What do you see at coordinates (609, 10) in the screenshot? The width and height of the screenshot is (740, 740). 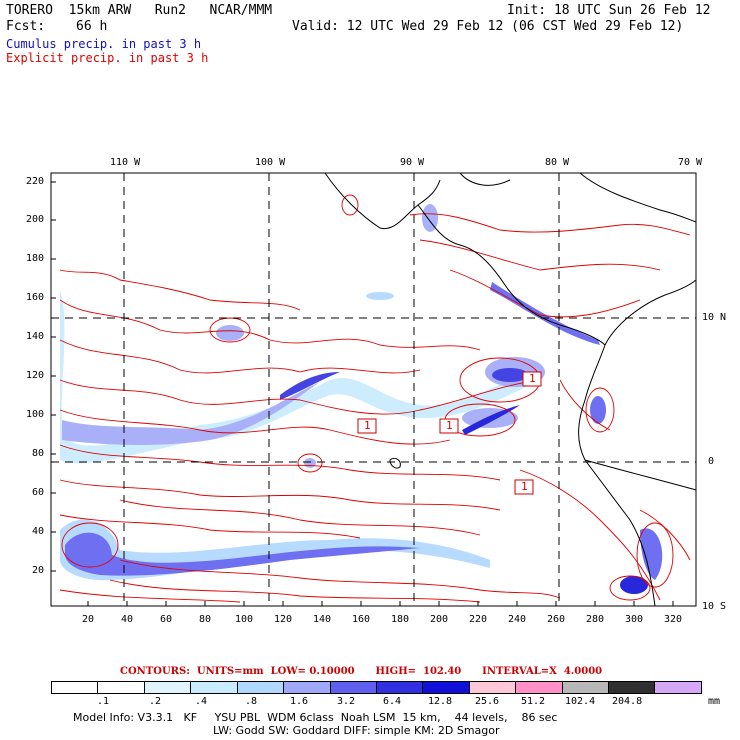 I see `init-time: Init: 18 UTC Sun 26 Feb 12` at bounding box center [609, 10].